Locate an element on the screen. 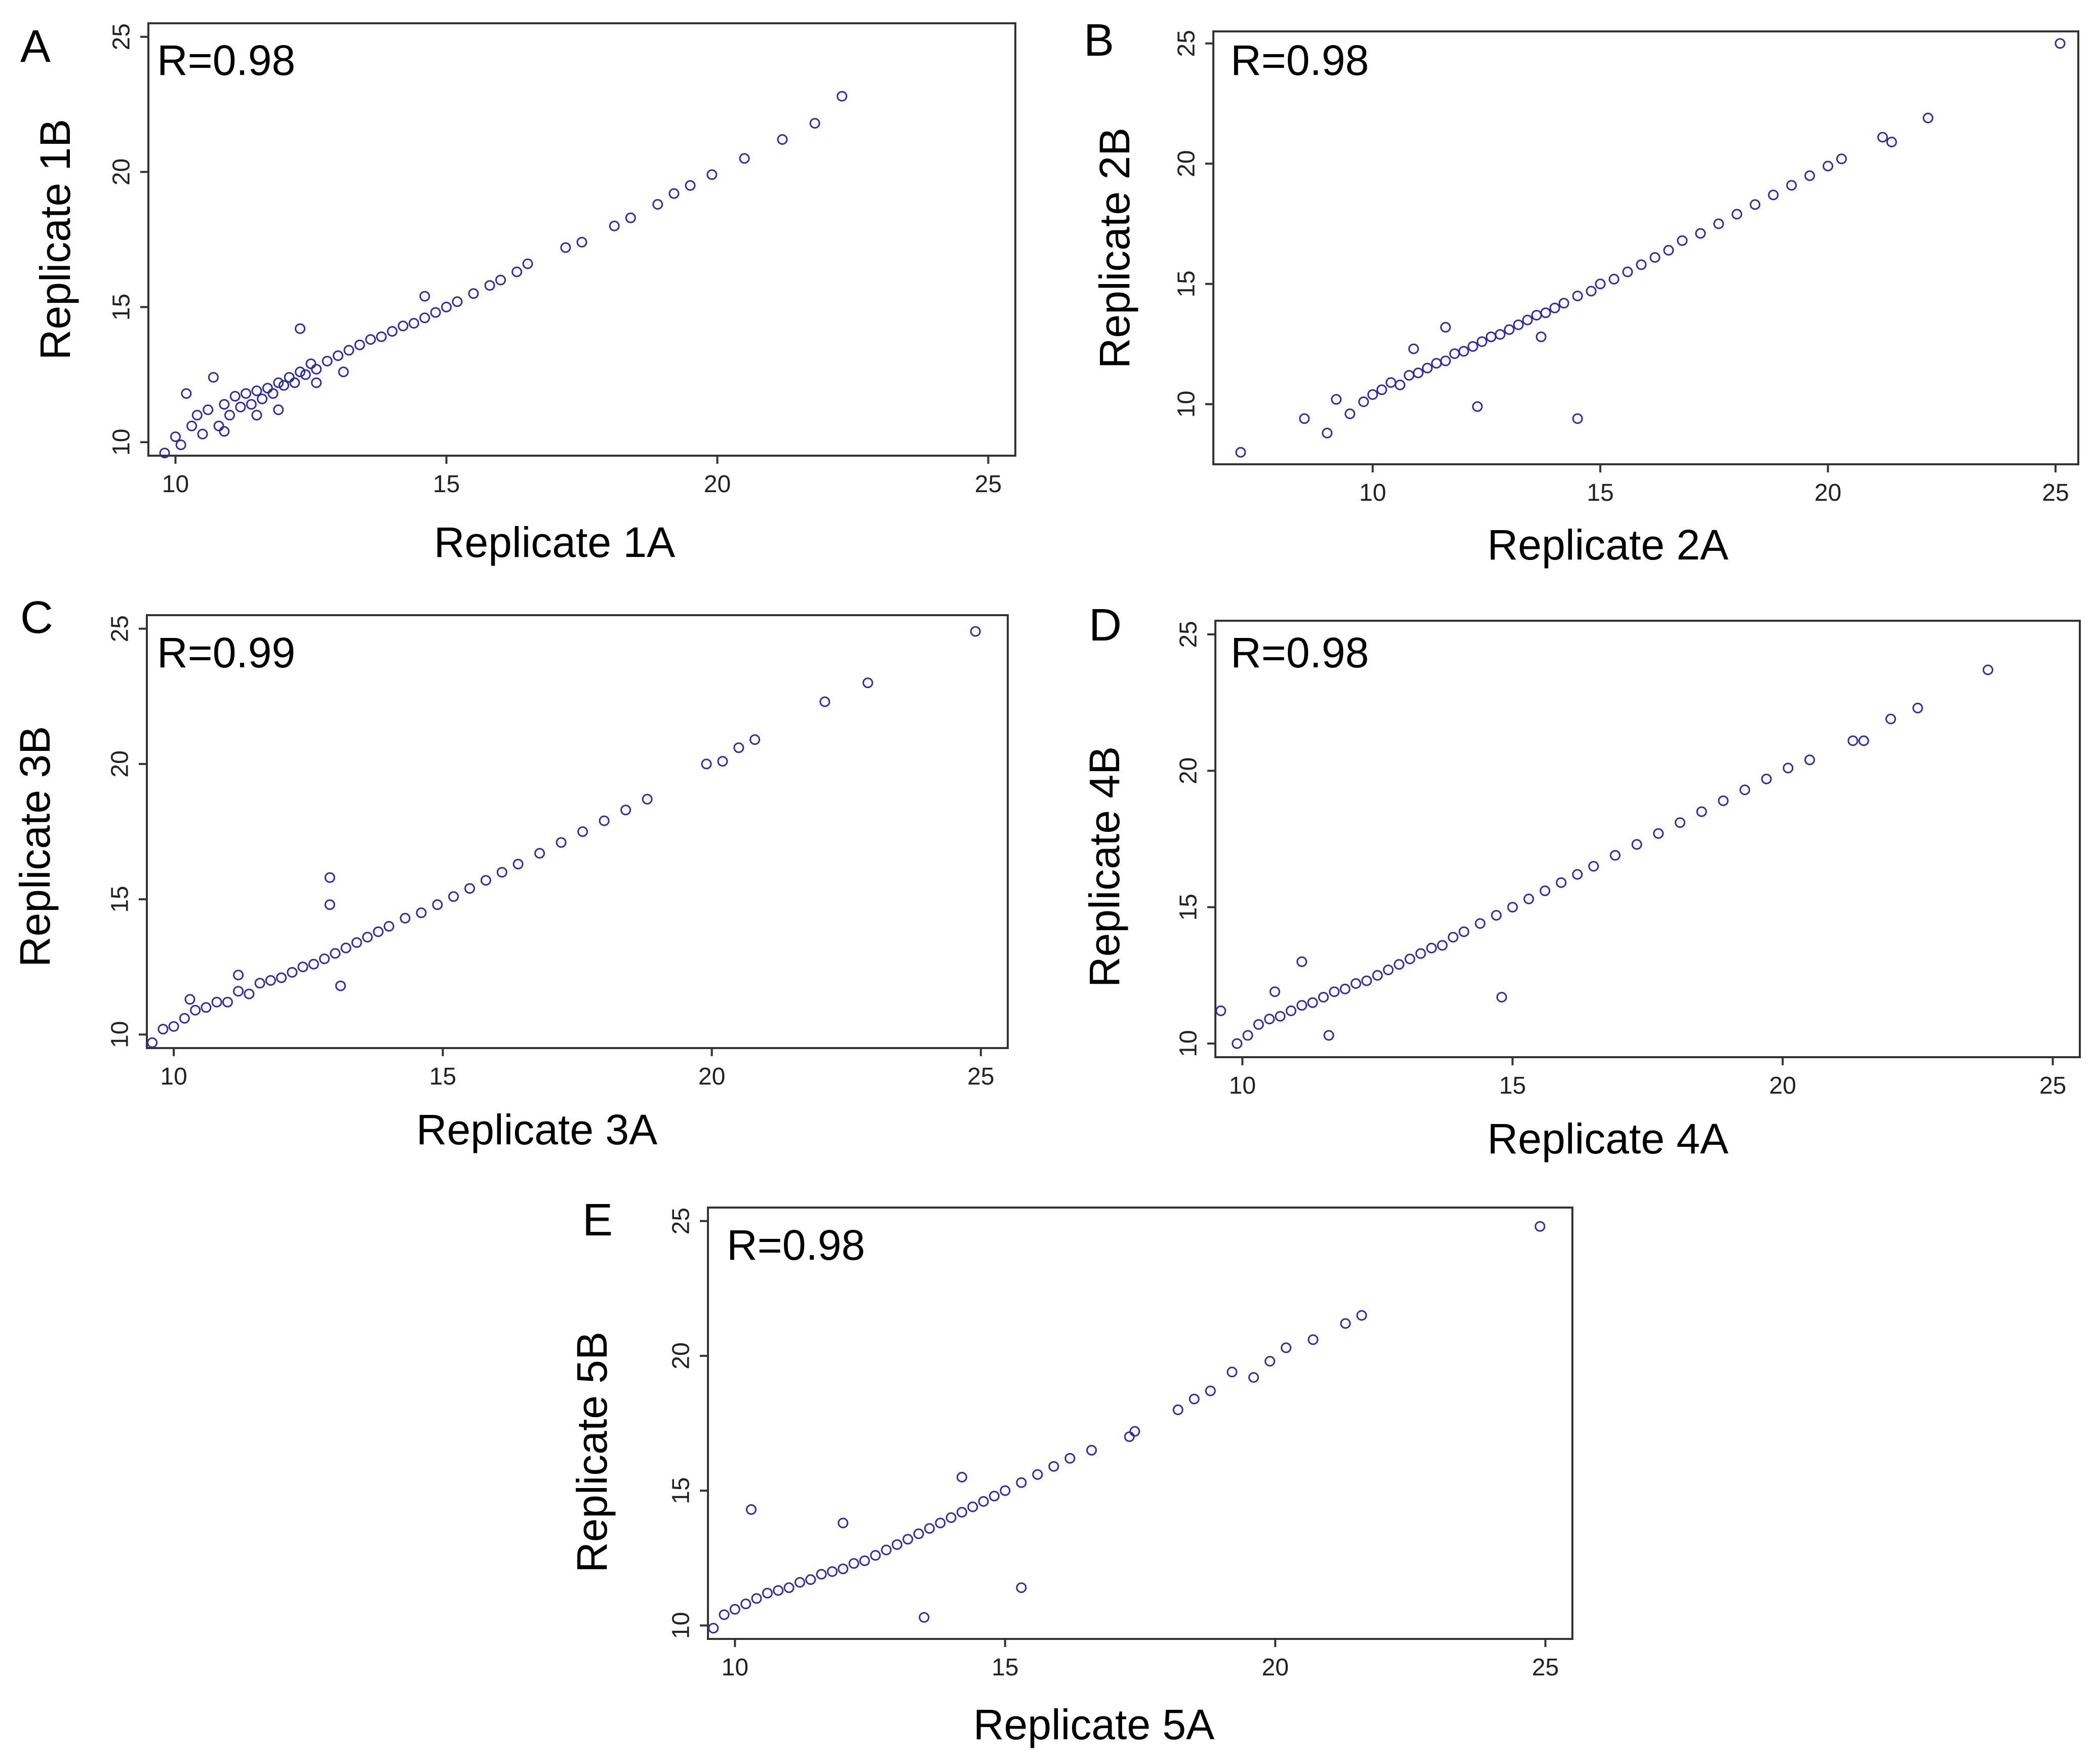 This screenshot has width=2094, height=1764. scatter-points-d is located at coordinates (1604, 857).